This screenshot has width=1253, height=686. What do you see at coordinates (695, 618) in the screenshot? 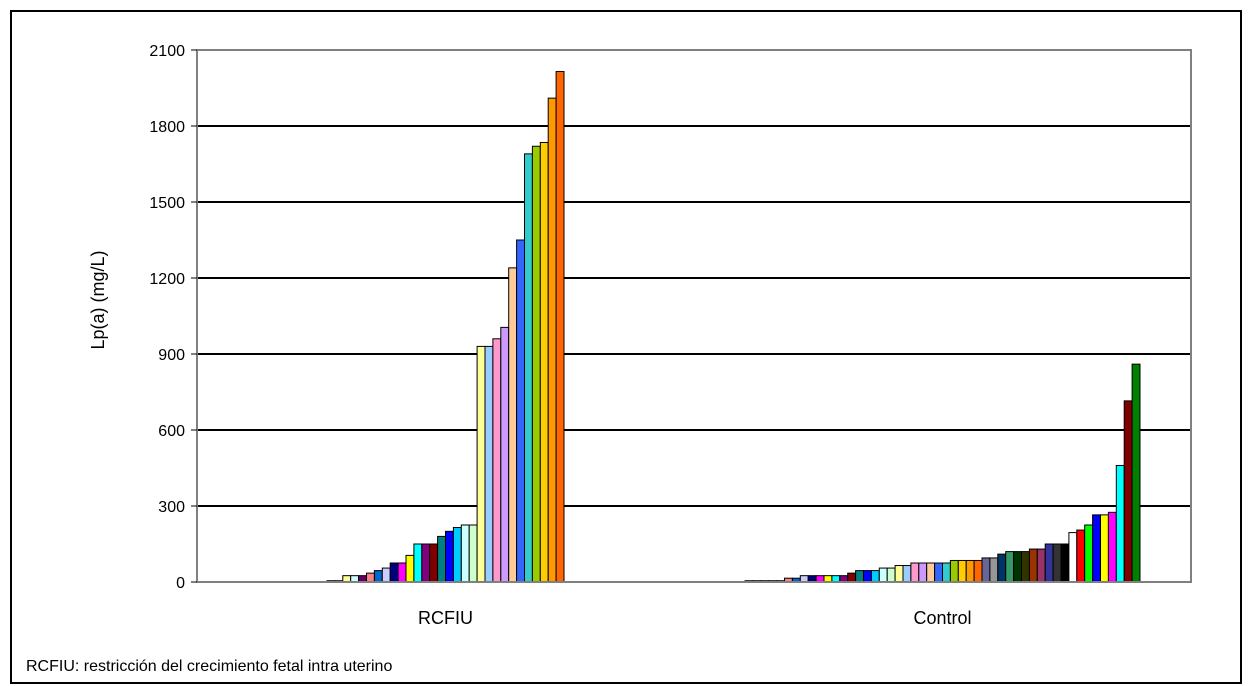
I see `x-axis-categories: RCFIU Control` at bounding box center [695, 618].